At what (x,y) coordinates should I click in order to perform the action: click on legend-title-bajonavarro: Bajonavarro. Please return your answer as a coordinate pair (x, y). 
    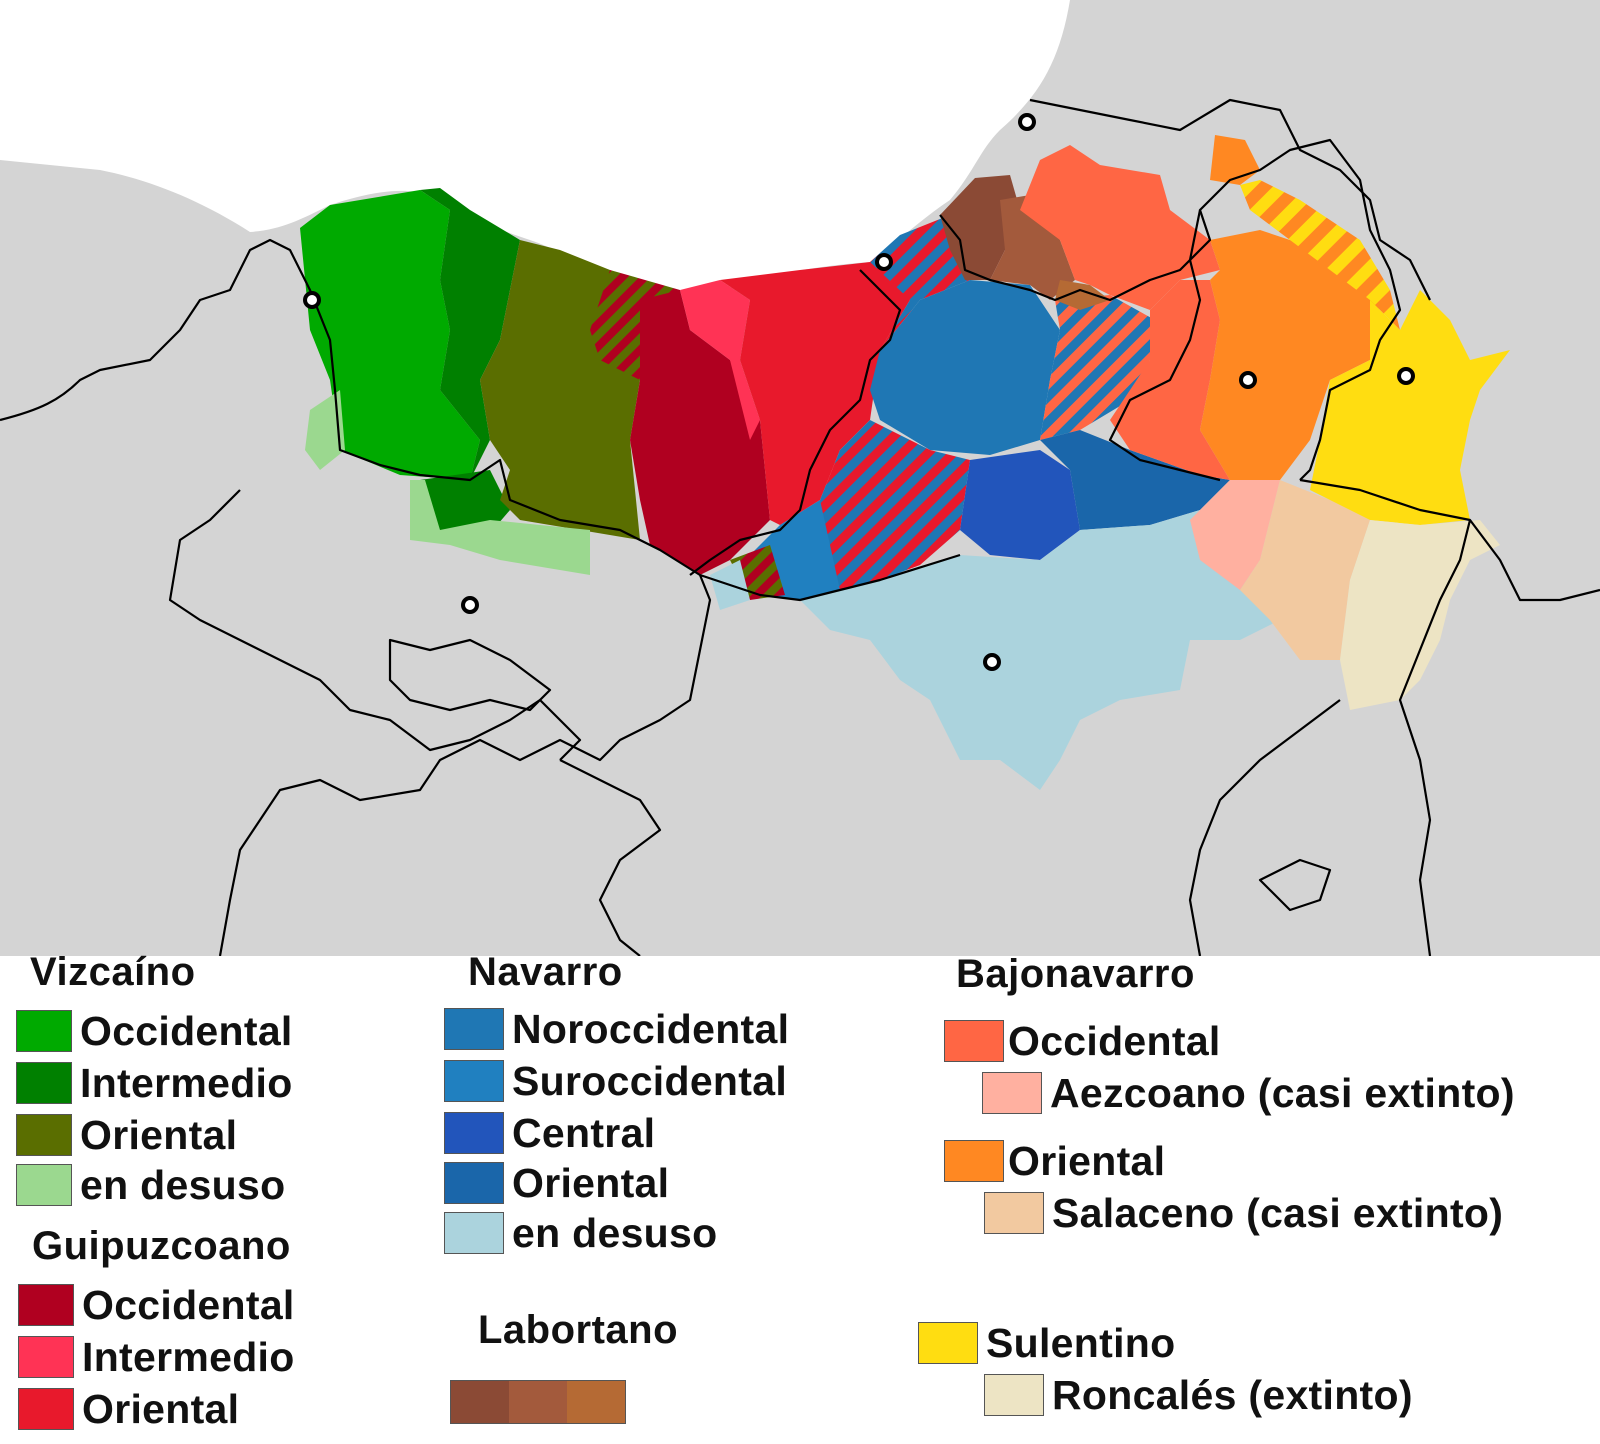
    Looking at the image, I should click on (1075, 974).